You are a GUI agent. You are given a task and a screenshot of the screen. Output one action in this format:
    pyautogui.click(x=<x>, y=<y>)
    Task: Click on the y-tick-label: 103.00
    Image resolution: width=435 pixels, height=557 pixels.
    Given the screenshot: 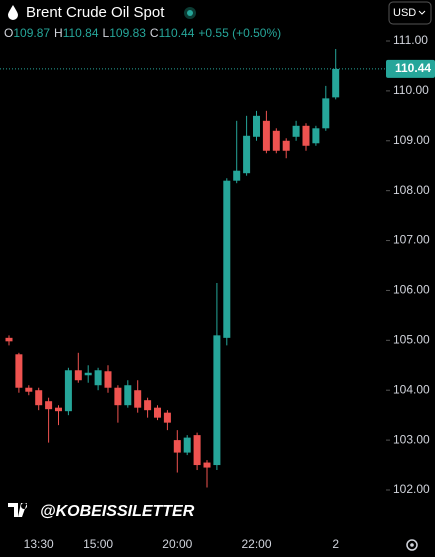 What is the action you would take?
    pyautogui.click(x=411, y=439)
    